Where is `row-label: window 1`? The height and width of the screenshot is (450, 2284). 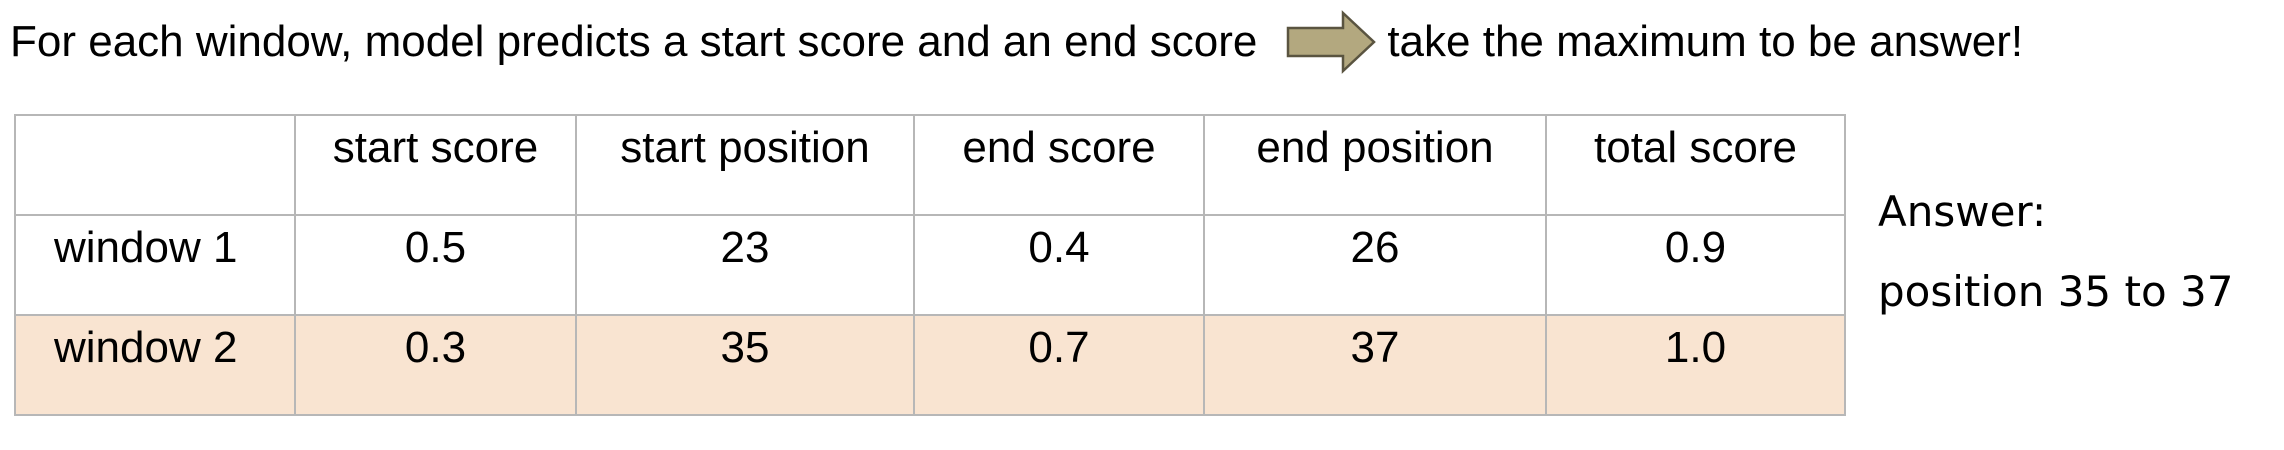 row-label: window 1 is located at coordinates (155, 265).